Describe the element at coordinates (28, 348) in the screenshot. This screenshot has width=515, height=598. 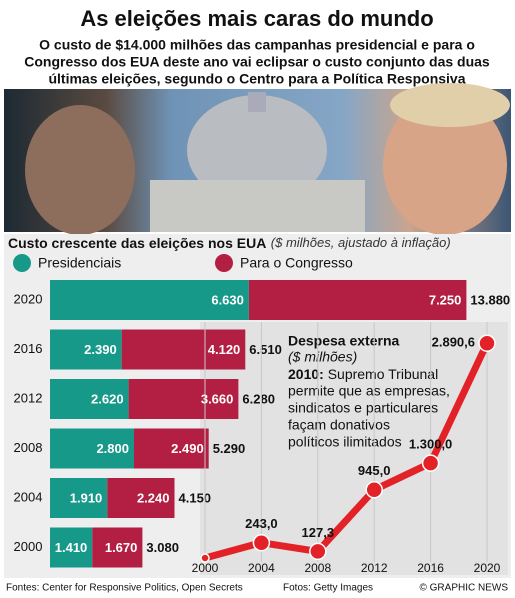
I see `y-tick-label: 2016` at that location.